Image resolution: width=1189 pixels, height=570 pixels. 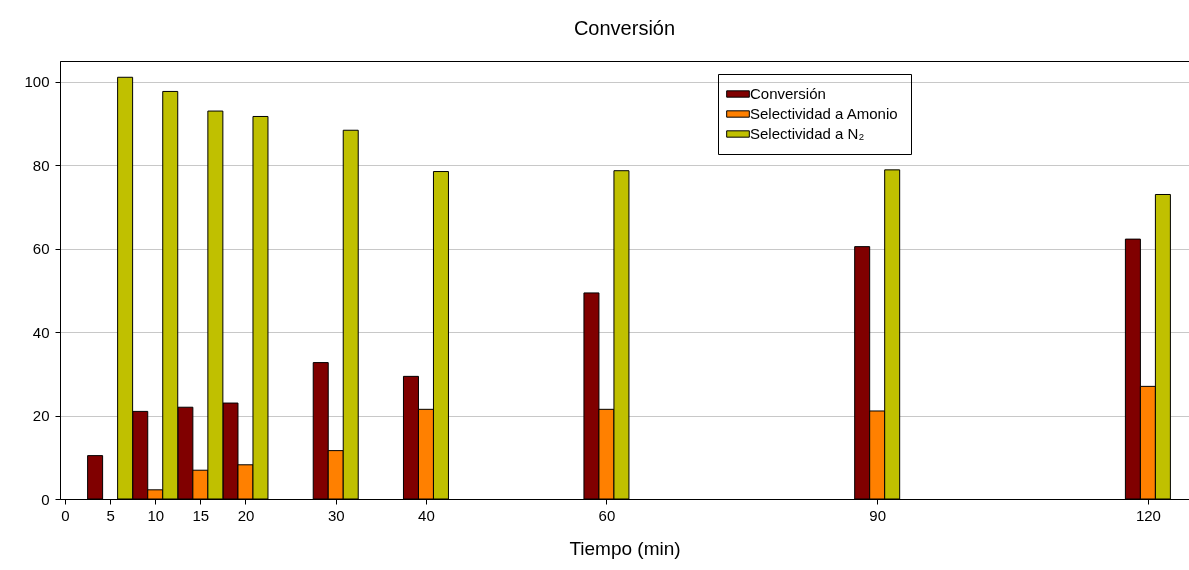 What do you see at coordinates (878, 515) in the screenshot?
I see `x-tick-label: 90` at bounding box center [878, 515].